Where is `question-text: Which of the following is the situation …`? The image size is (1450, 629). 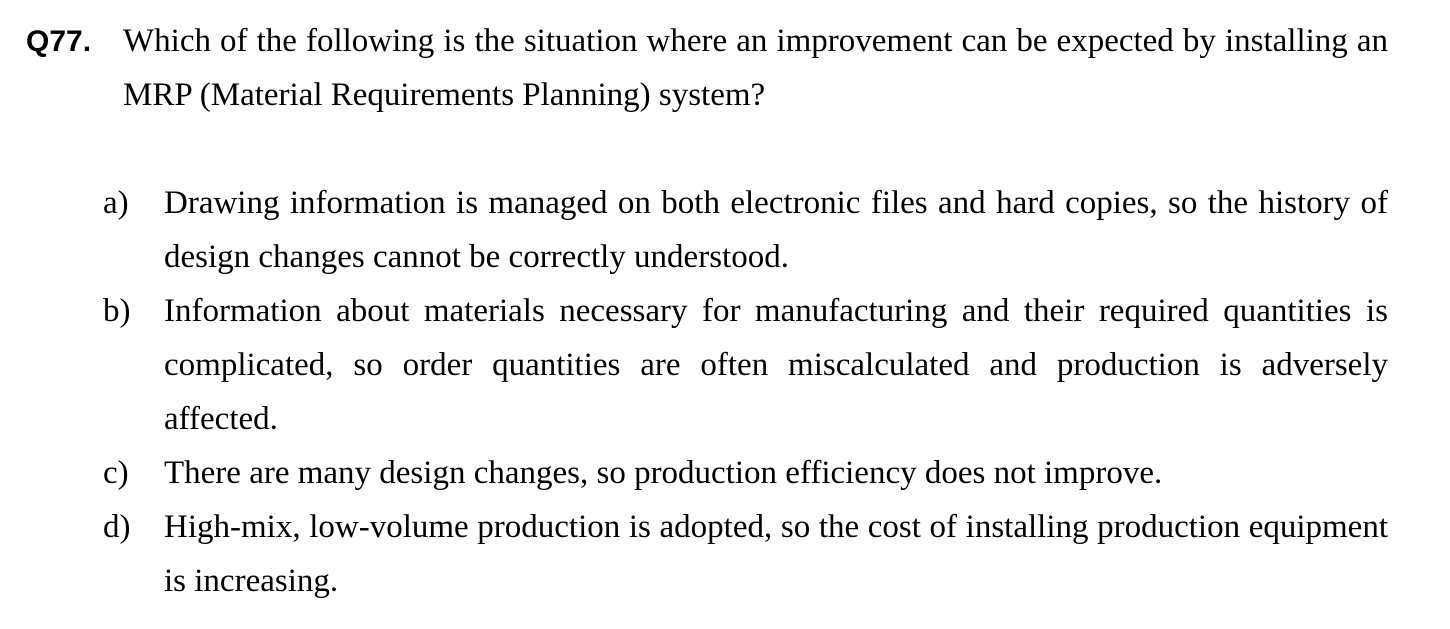
question-text: Which of the following is the situation … is located at coordinates (755, 68).